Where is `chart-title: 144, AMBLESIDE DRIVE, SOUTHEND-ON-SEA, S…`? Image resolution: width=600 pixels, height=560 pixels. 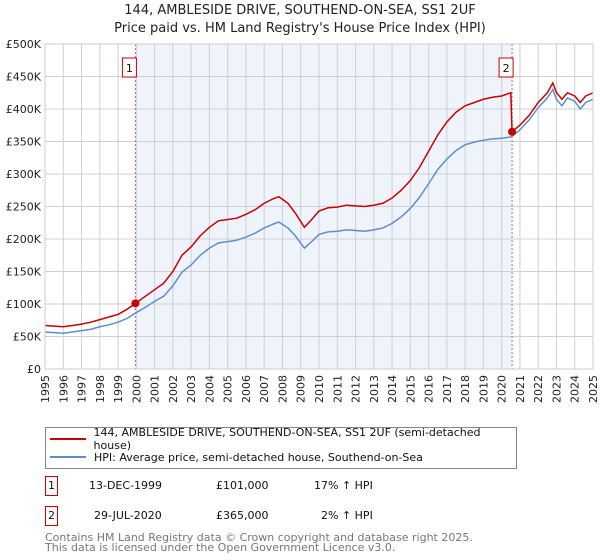
chart-title: 144, AMBLESIDE DRIVE, SOUTHEND-ON-SEA, S… is located at coordinates (300, 10).